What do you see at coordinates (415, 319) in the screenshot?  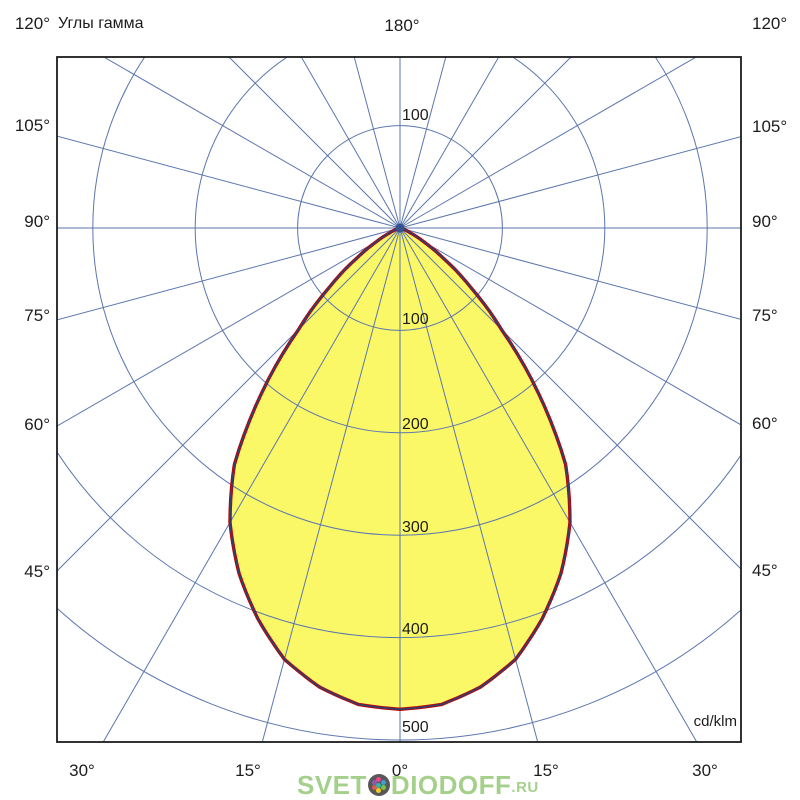 I see `radial-tick-100: 100` at bounding box center [415, 319].